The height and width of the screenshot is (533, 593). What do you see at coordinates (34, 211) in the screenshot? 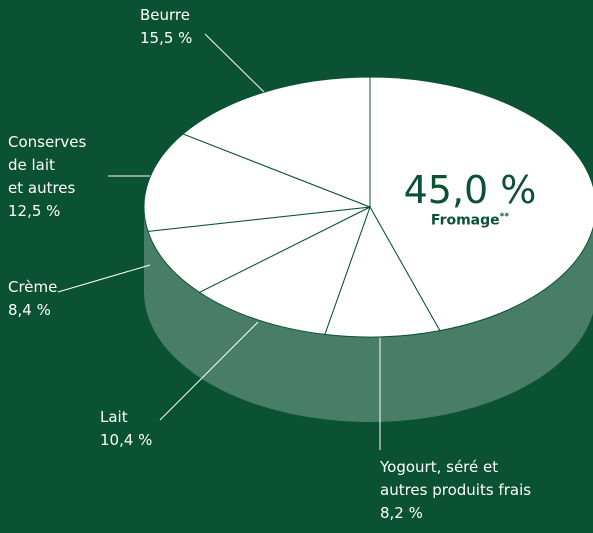
I see `value-label: 12,5 %` at bounding box center [34, 211].